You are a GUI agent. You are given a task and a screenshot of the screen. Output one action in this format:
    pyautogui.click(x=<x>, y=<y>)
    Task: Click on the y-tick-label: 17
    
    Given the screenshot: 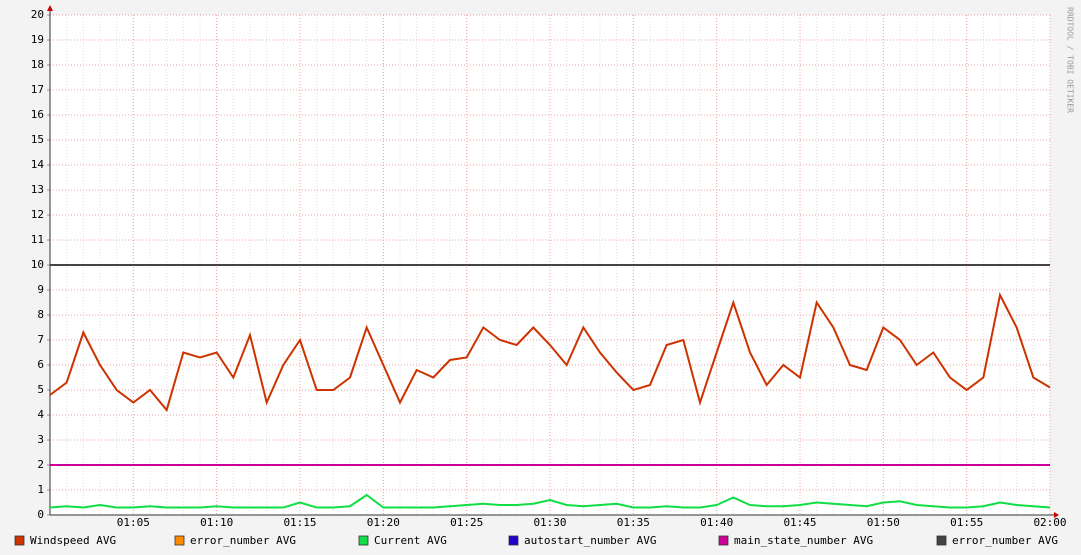 What is the action you would take?
    pyautogui.click(x=37, y=89)
    